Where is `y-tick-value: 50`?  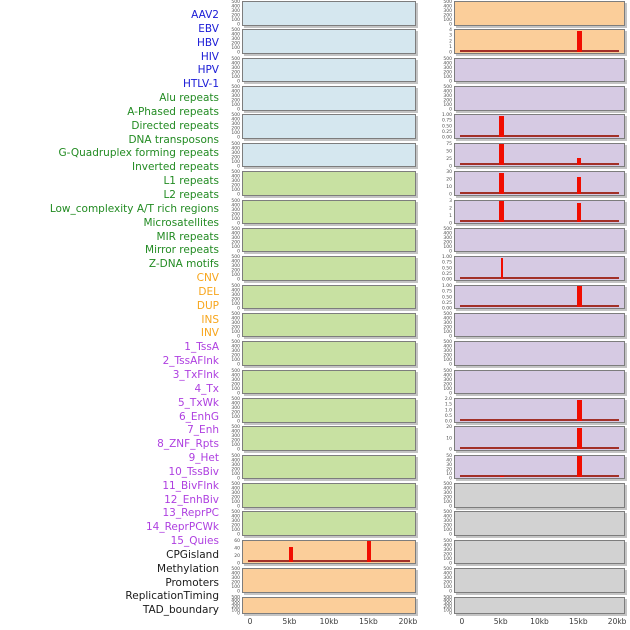 y-tick-value: 50 is located at coordinates (449, 151).